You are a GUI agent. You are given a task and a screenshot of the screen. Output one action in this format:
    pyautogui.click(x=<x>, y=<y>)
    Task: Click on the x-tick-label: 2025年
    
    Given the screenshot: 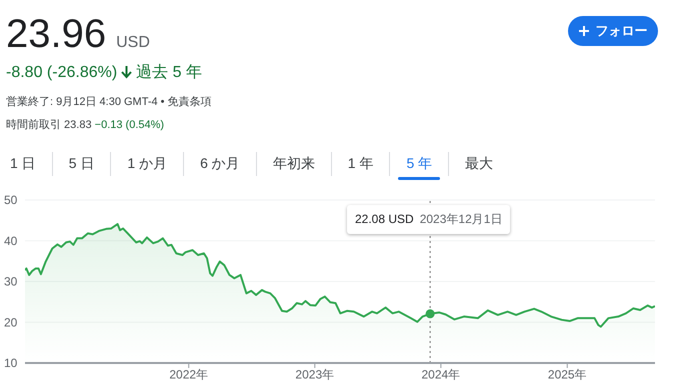 What is the action you would take?
    pyautogui.click(x=567, y=375)
    